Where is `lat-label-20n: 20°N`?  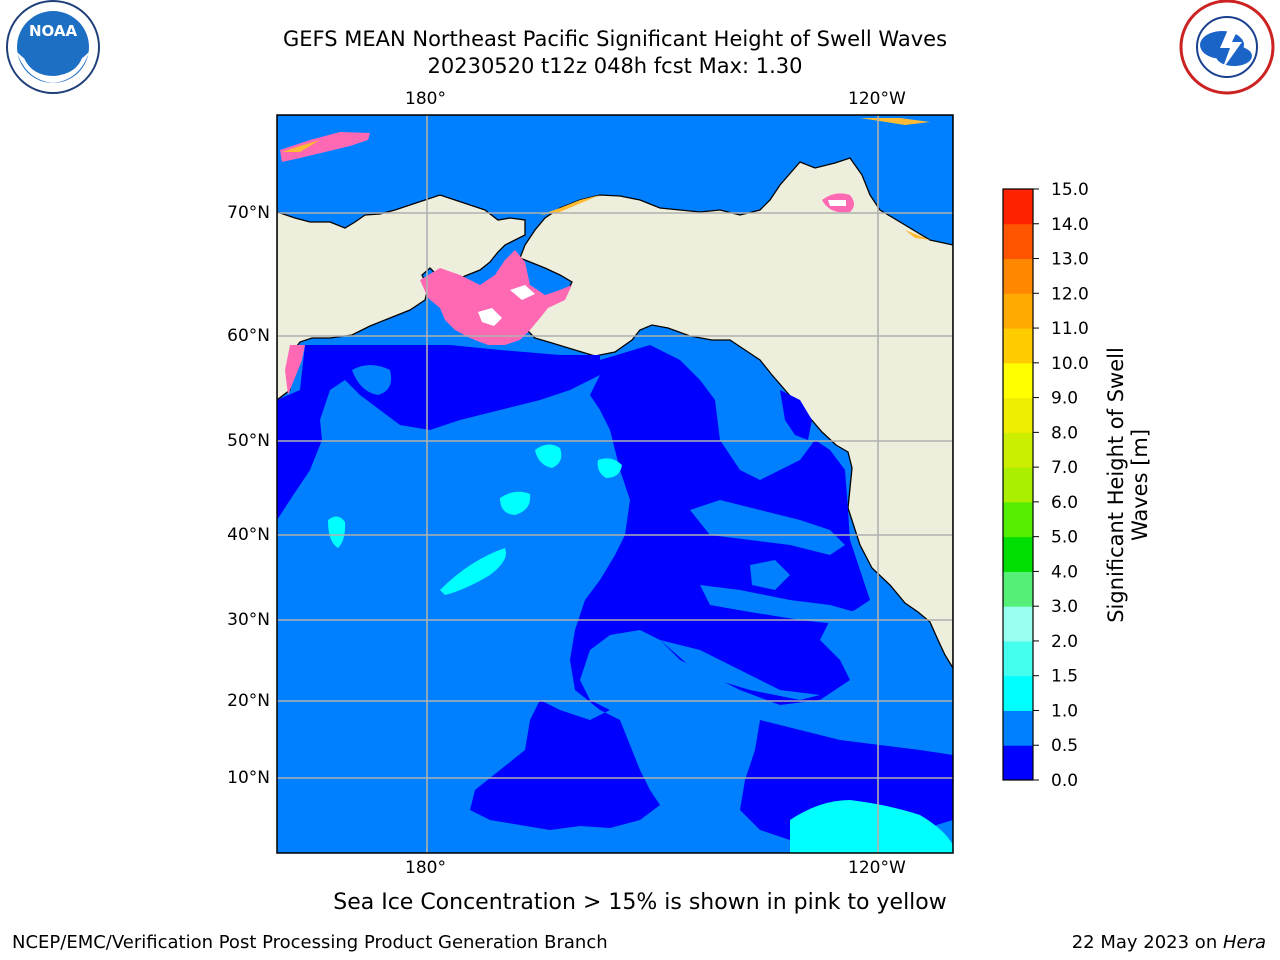
lat-label-20n: 20°N is located at coordinates (248, 701).